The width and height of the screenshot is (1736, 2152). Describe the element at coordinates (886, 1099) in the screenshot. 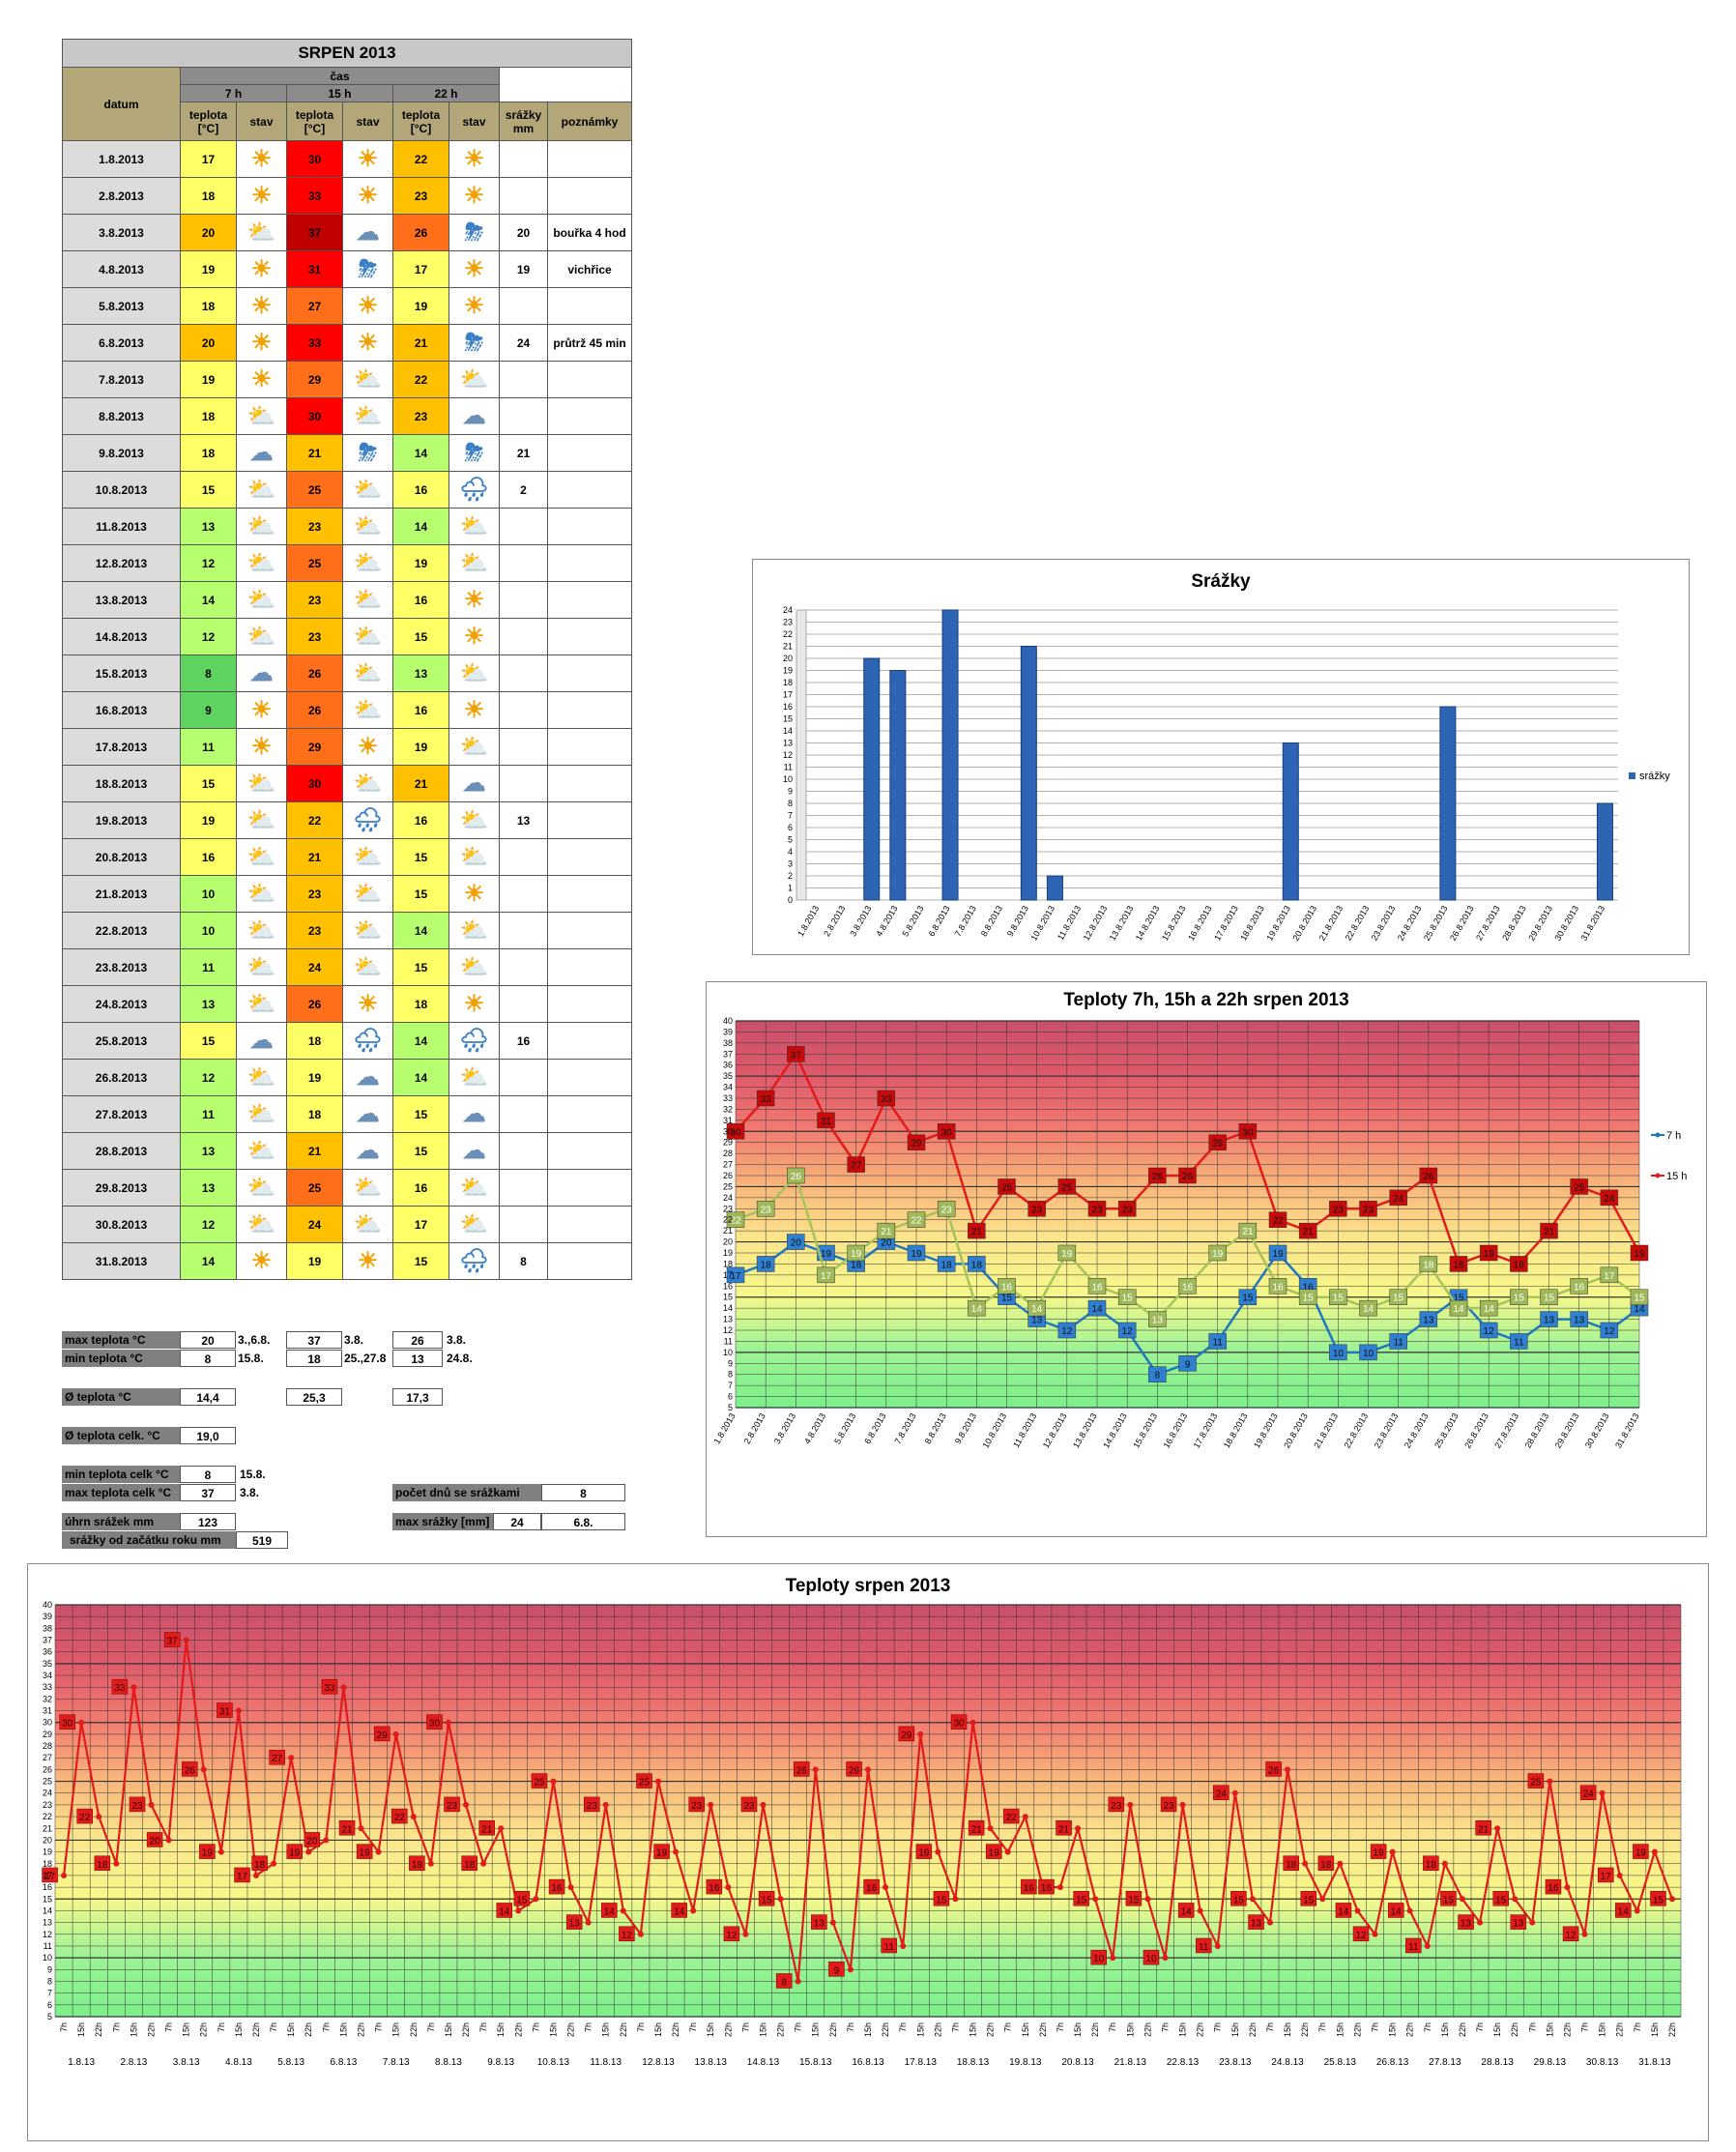

I see `temp3-data-label: 33` at that location.